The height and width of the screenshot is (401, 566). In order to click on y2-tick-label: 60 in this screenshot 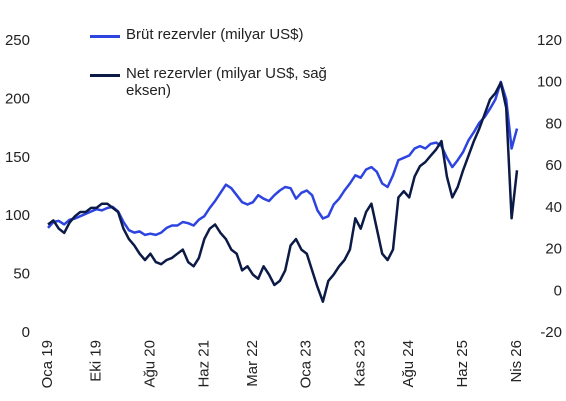, I will do `click(553, 165)`.